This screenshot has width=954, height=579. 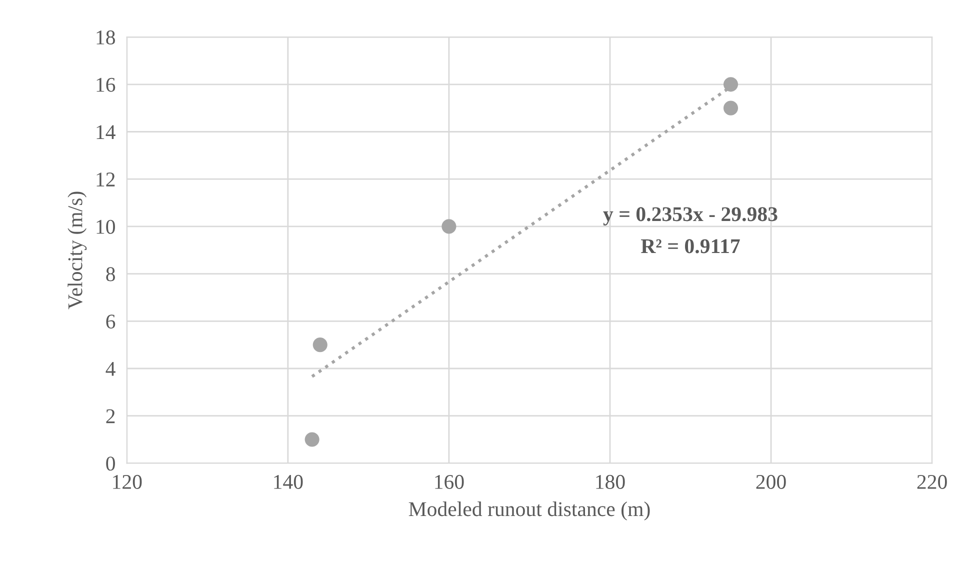 I want to click on annotation: y = 0.2353x - 29.983, so click(x=690, y=216).